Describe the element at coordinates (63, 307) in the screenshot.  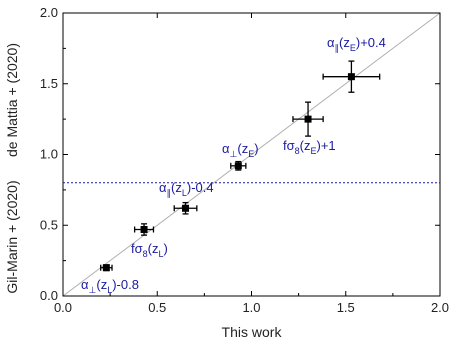
I see `x-tick-label: 0.0` at that location.